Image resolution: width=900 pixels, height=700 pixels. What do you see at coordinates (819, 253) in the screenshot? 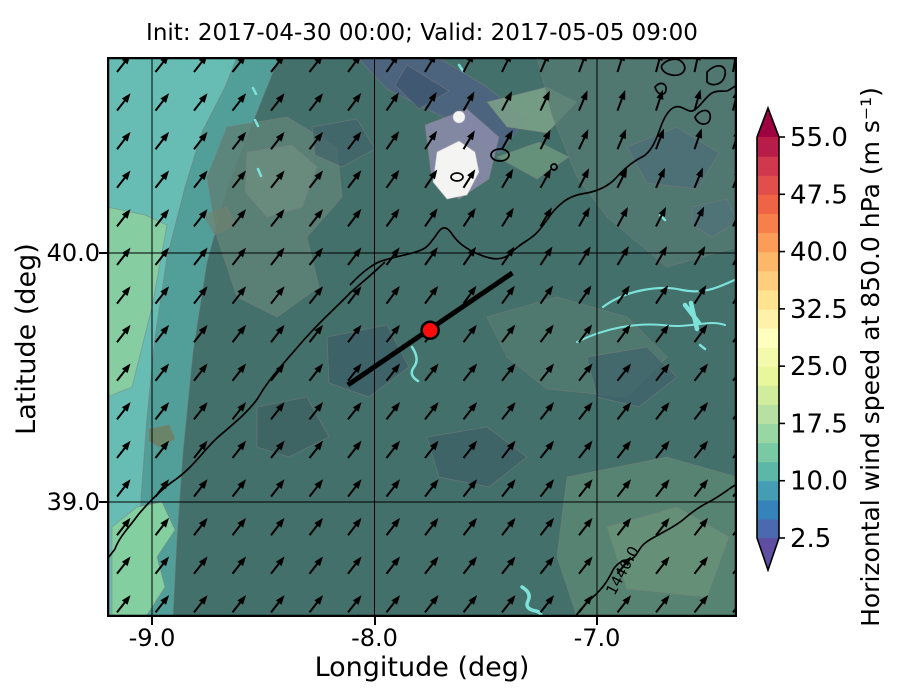
I see `colorbar-tick-label: 40.0` at bounding box center [819, 253].